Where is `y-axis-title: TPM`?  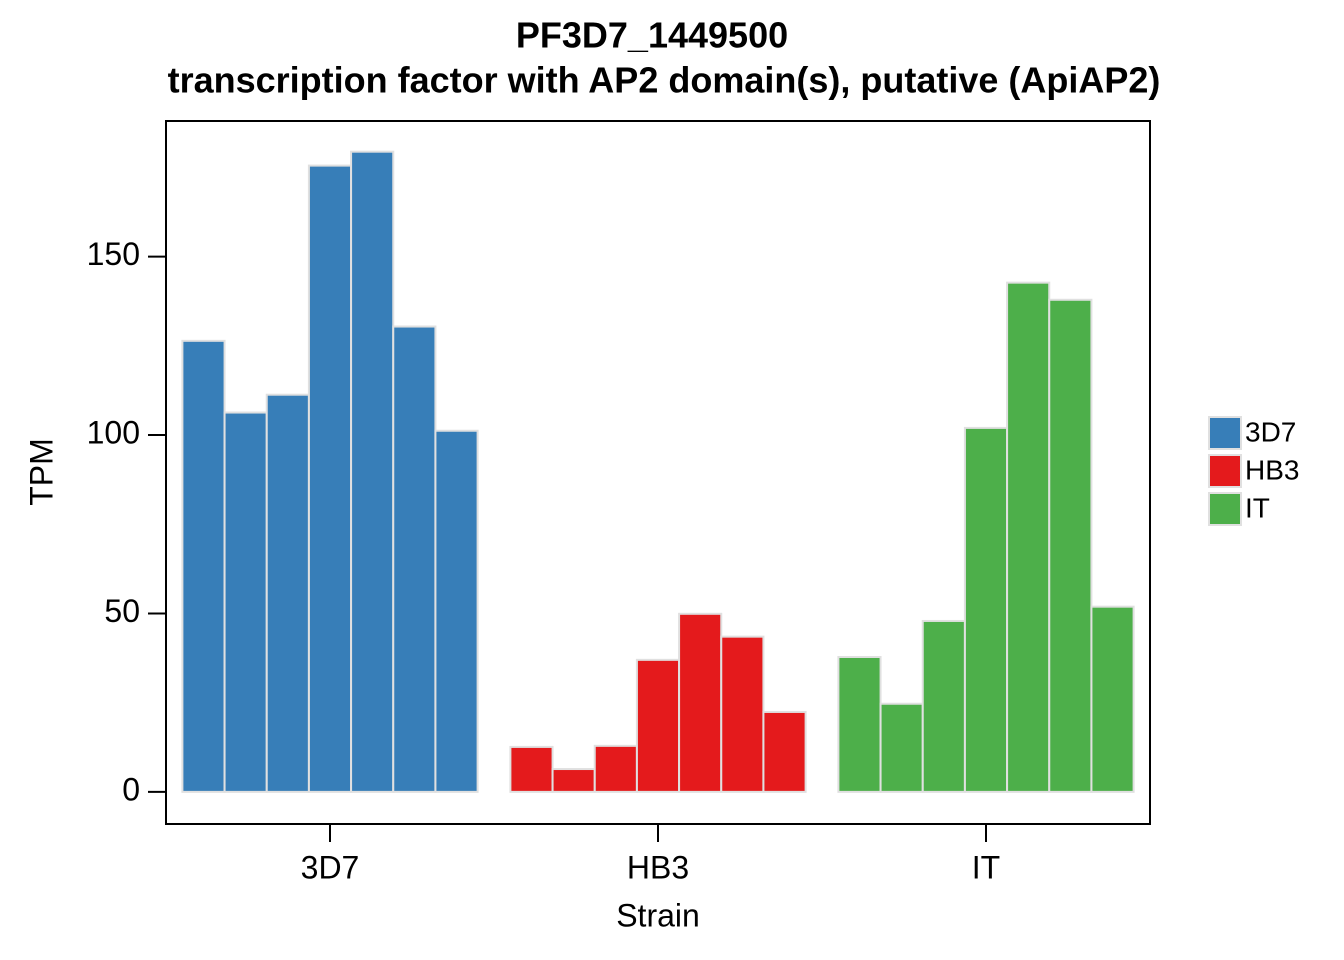
y-axis-title: TPM is located at coordinates (41, 472).